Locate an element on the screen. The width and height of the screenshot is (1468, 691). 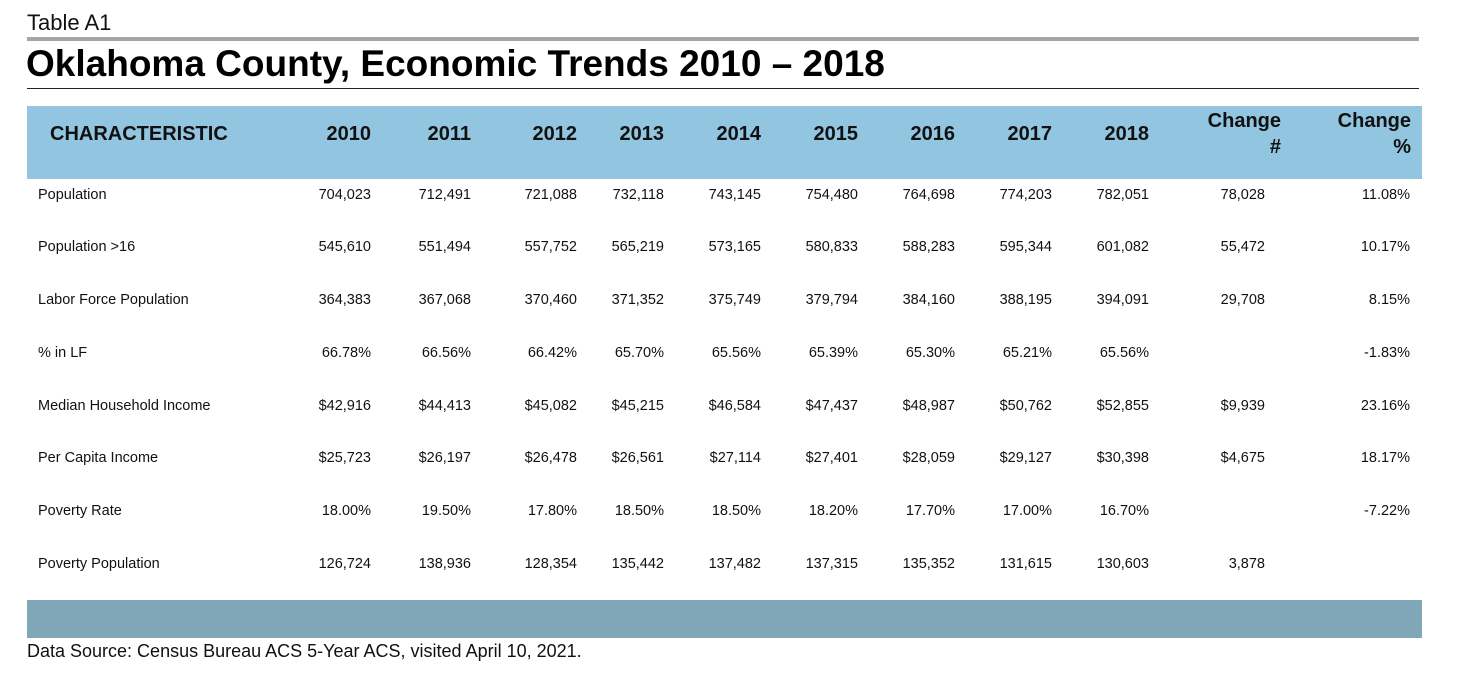
cell-2016: 65.30% is located at coordinates (930, 353).